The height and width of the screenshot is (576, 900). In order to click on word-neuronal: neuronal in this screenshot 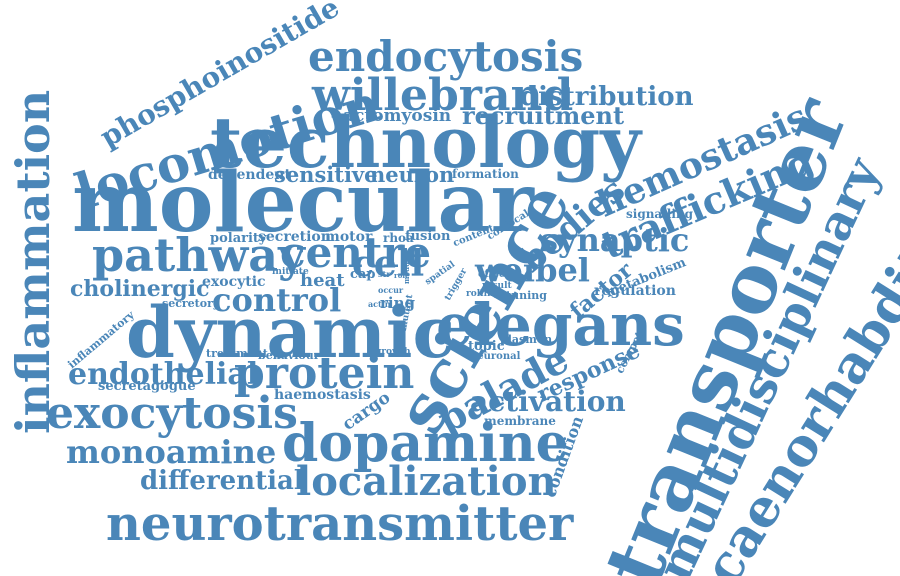, I will do `click(495, 356)`.